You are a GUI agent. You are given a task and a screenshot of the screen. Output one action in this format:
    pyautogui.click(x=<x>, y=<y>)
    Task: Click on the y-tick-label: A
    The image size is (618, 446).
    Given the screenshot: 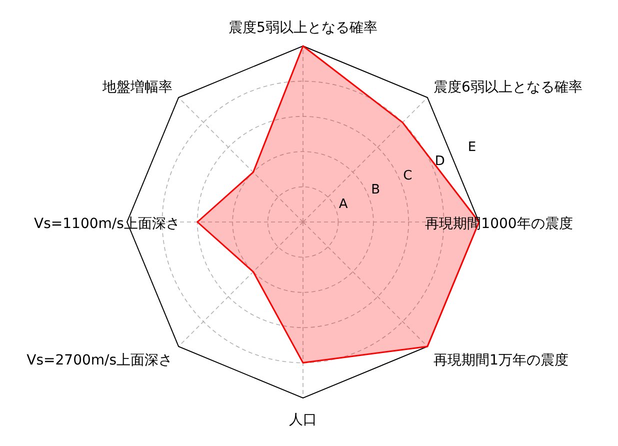 What is the action you would take?
    pyautogui.click(x=343, y=204)
    